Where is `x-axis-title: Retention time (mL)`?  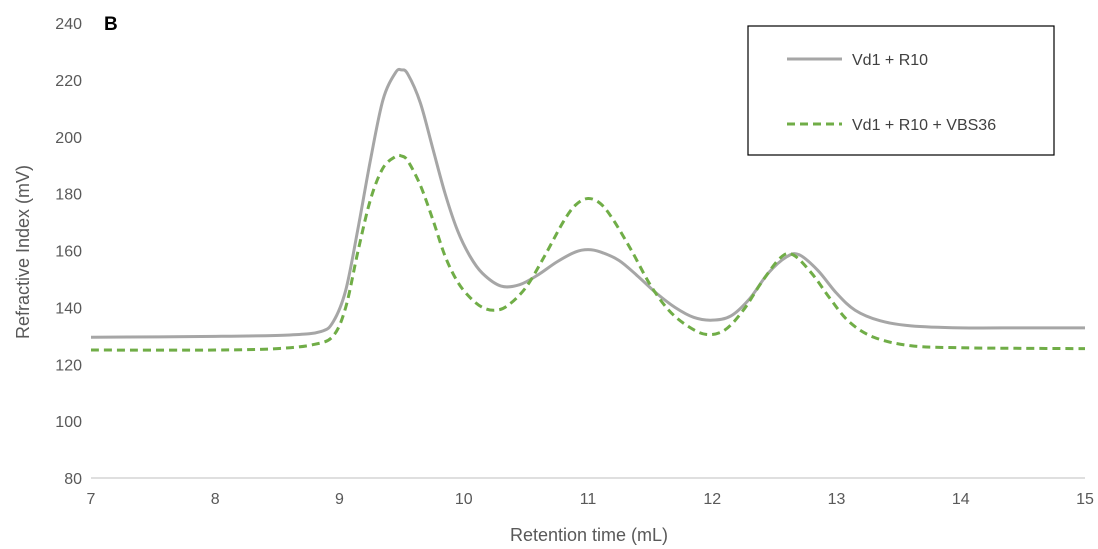 x-axis-title: Retention time (mL) is located at coordinates (589, 535).